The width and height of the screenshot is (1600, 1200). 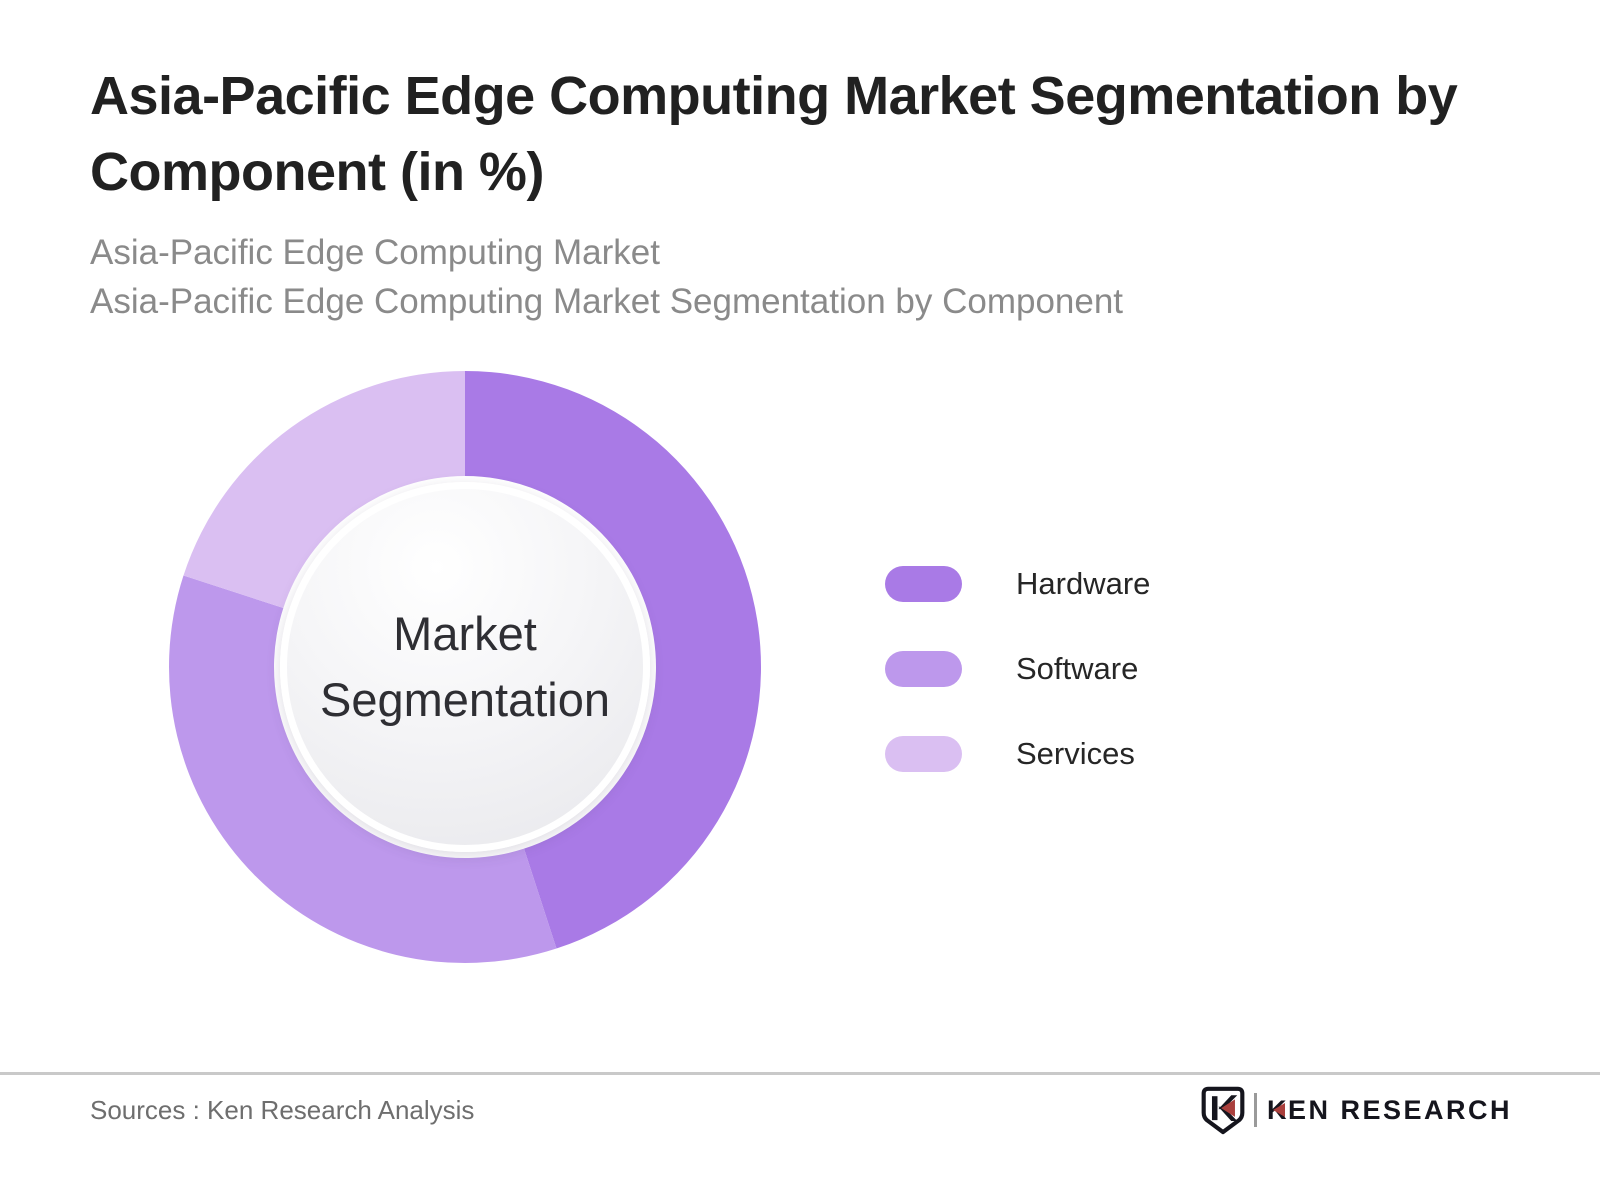 I want to click on legend-swatch-services, so click(x=923, y=754).